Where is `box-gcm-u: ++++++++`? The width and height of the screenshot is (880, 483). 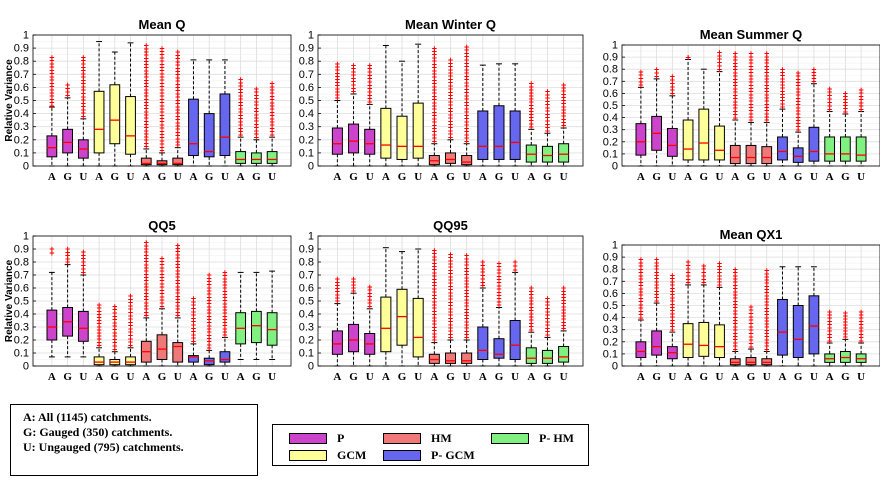 box-gcm-u: ++++++++ is located at coordinates (719, 312).